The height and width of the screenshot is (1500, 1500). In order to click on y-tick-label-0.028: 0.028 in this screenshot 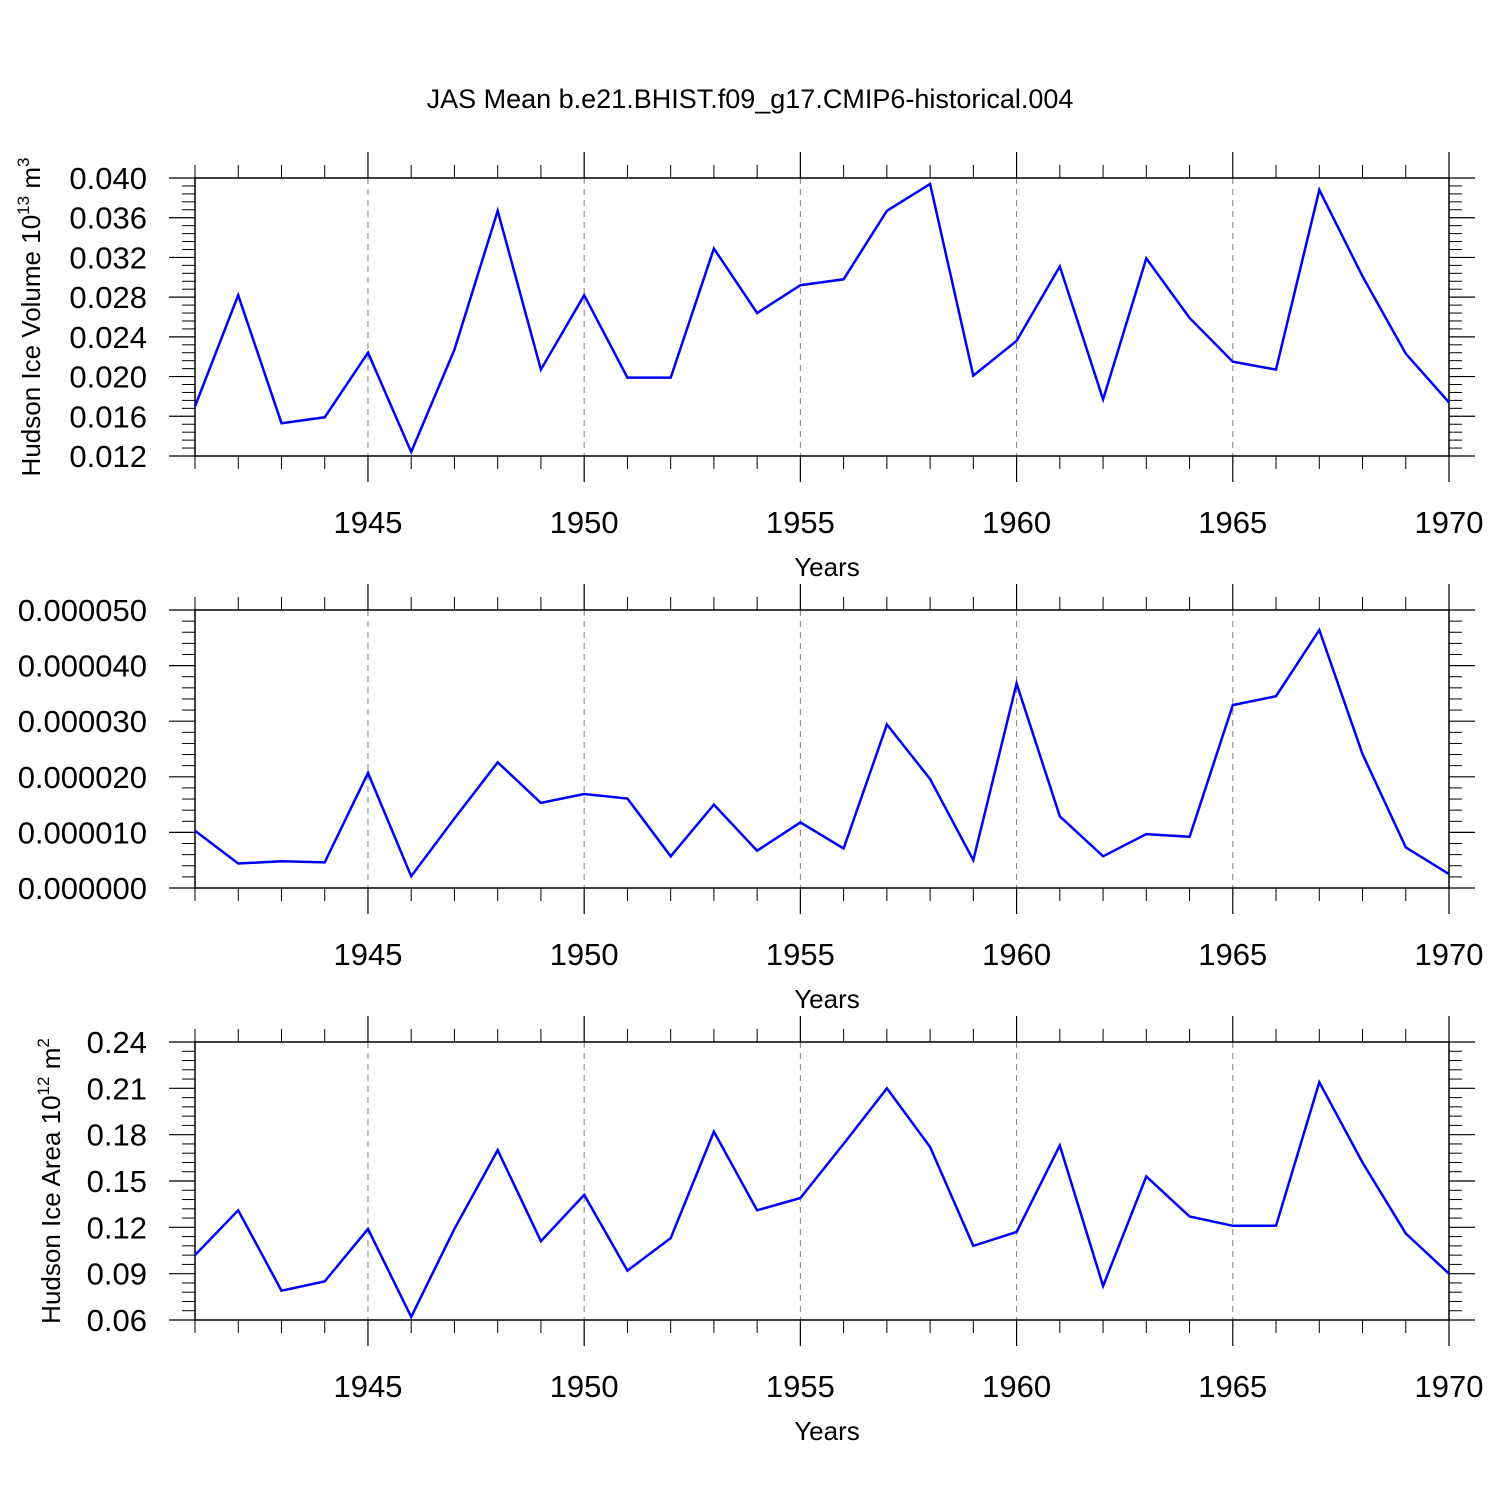, I will do `click(108, 297)`.